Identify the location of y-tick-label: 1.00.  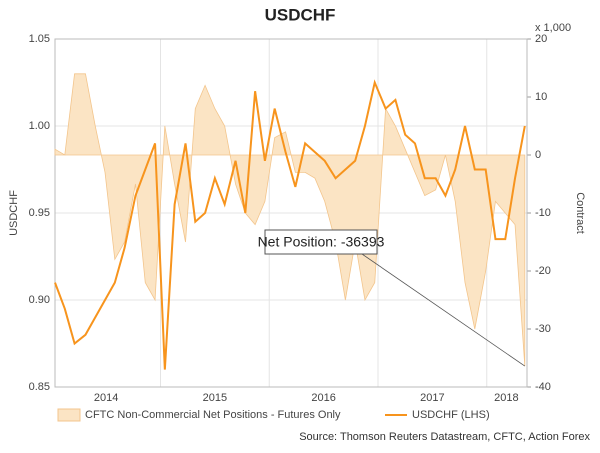
(39, 126).